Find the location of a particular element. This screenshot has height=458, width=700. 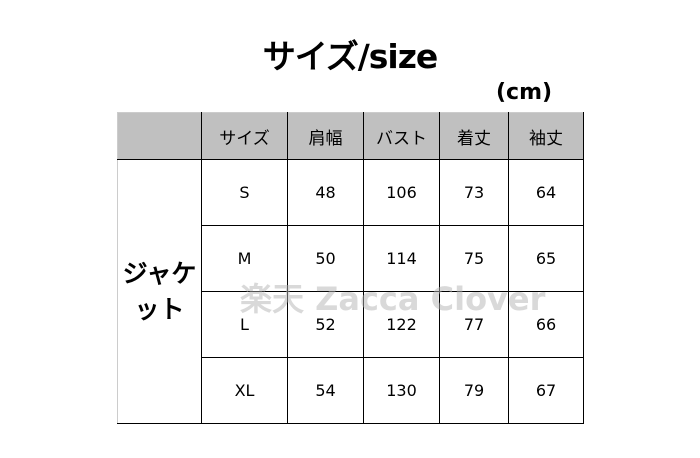

cell: 48 is located at coordinates (325, 192).